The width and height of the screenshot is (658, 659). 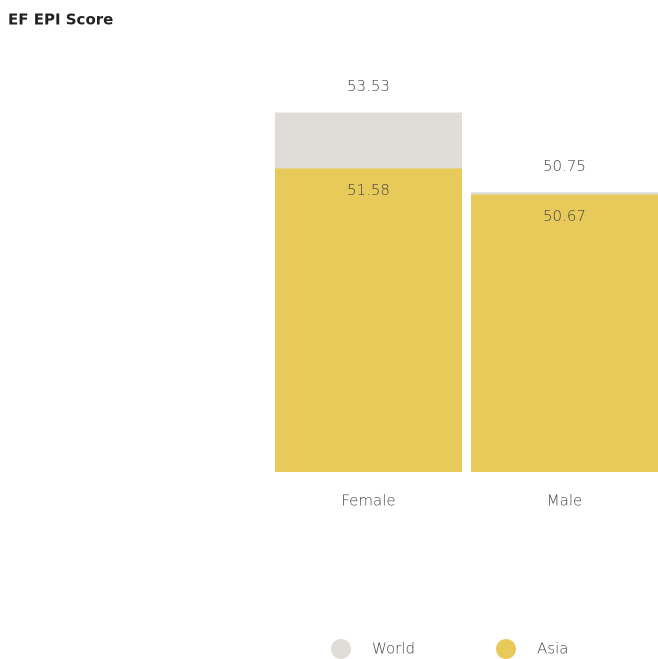 I want to click on chart-title: EF EPI Score, so click(x=60, y=20).